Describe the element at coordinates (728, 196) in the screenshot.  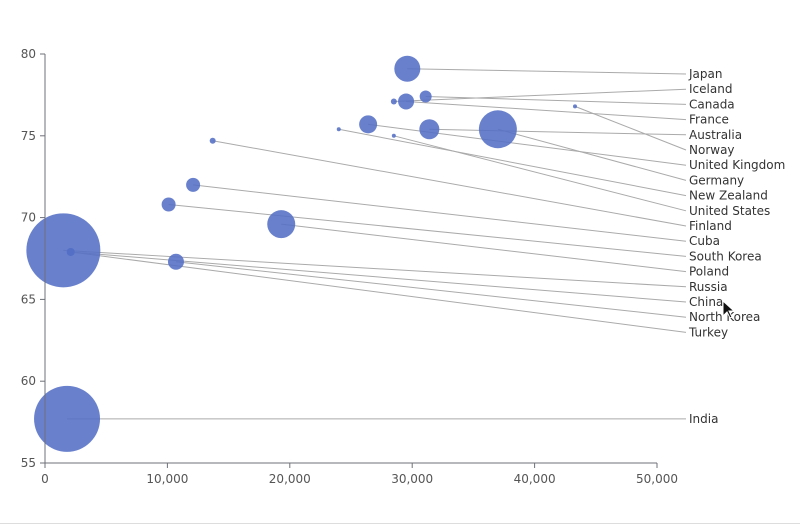
I see `label-new-zealand: New Zealand` at that location.